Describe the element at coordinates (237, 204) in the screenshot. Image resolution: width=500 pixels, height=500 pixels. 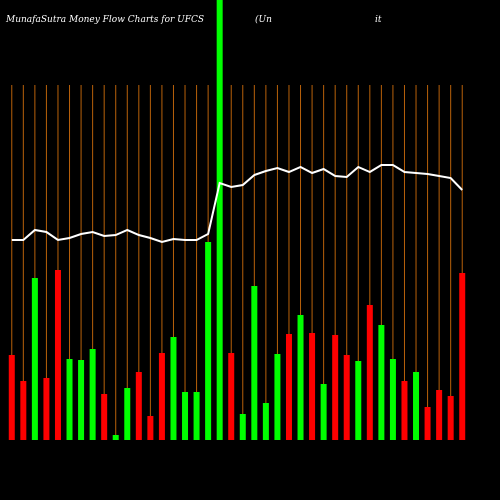
I see `line` at that location.